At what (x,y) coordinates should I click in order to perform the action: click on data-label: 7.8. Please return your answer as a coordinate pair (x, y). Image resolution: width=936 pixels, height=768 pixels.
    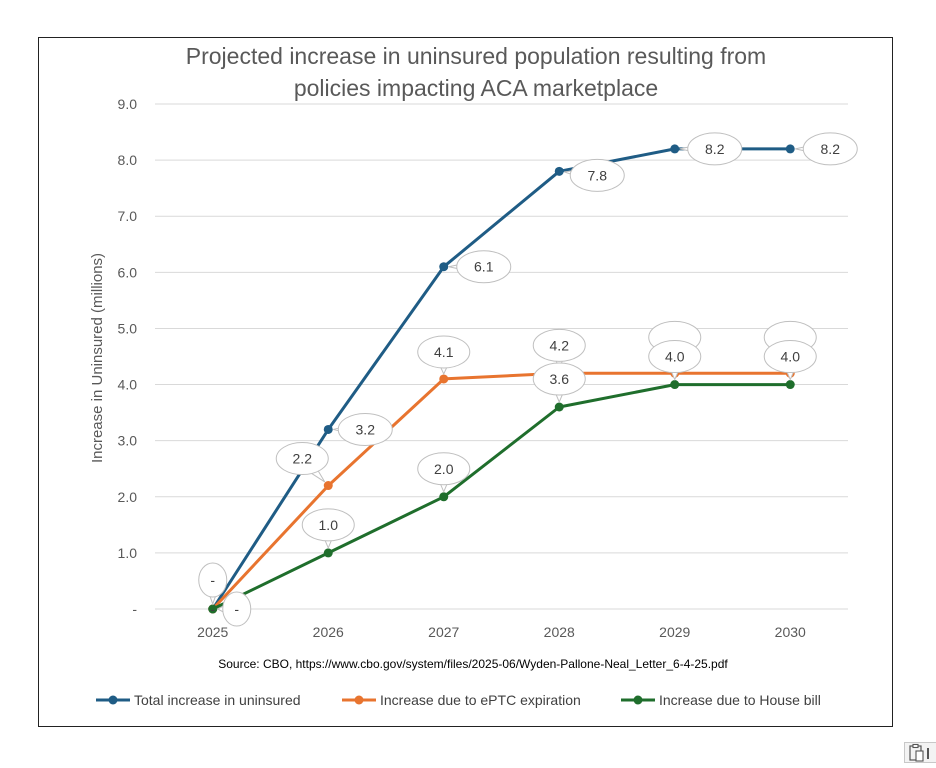
    Looking at the image, I should click on (598, 175).